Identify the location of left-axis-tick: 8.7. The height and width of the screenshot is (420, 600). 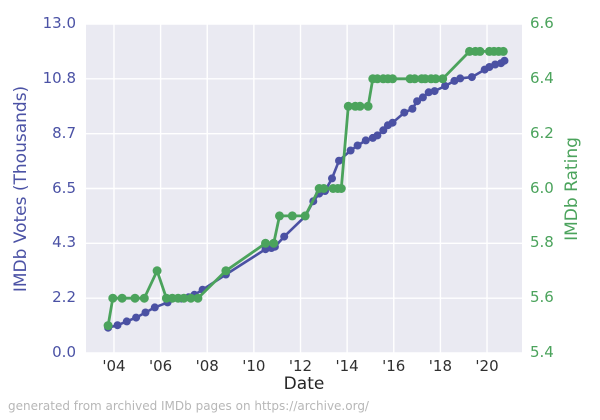
(64, 132).